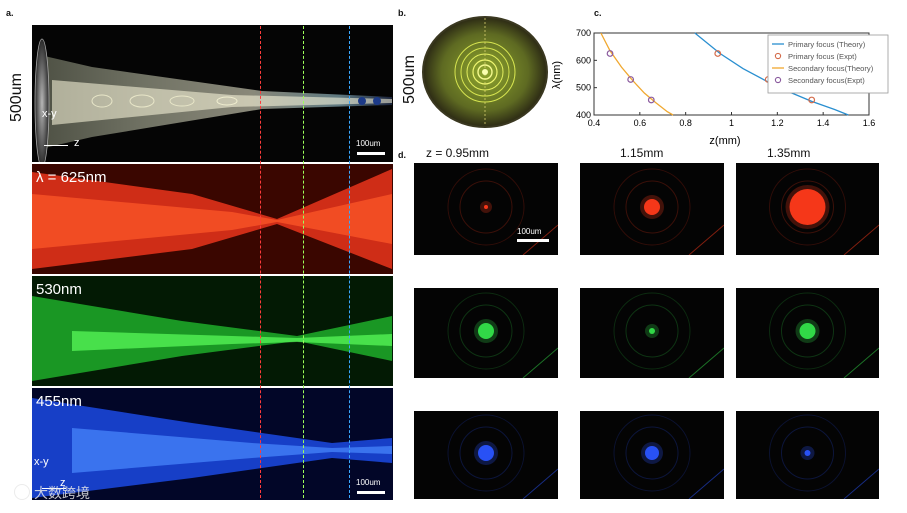 The width and height of the screenshot is (907, 513). Describe the element at coordinates (22, 492) in the screenshot. I see `watermark-logo-icon` at that location.